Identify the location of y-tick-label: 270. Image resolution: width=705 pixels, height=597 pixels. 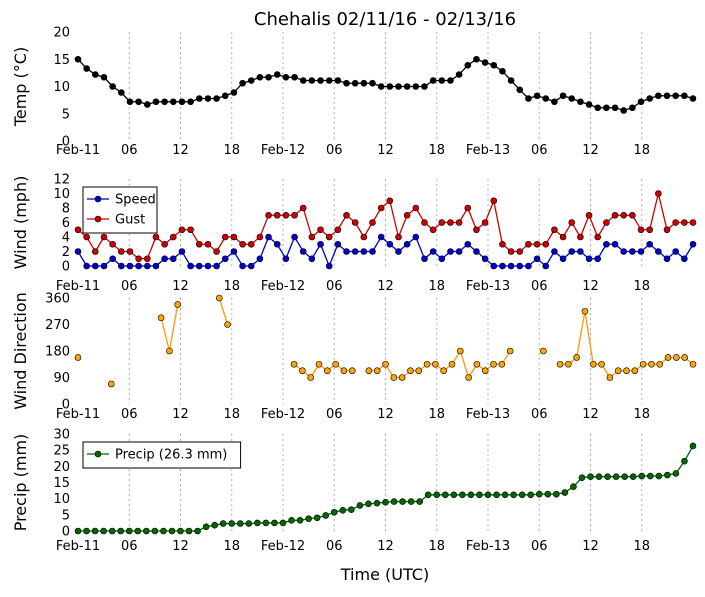
(57, 325).